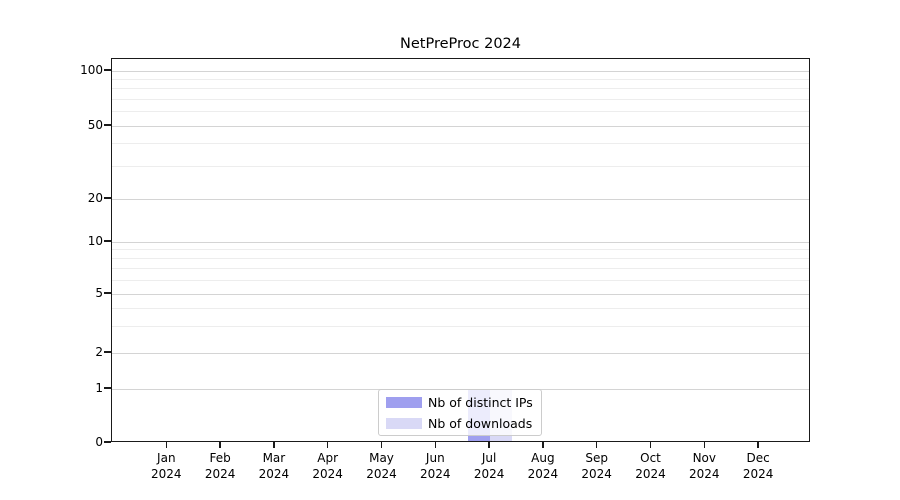 The width and height of the screenshot is (900, 500). I want to click on legend: Nb of distinct IPs Nb of downloads, so click(460, 412).